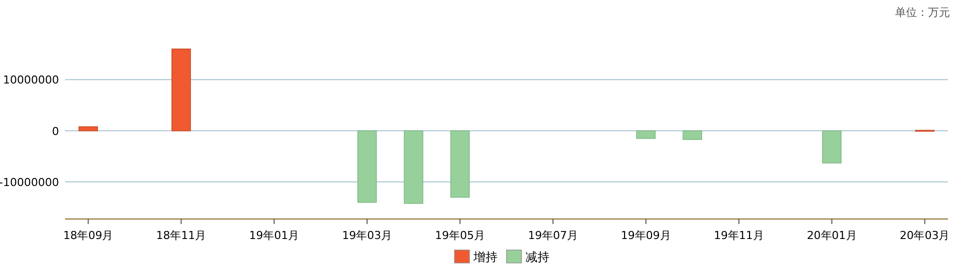  I want to click on x-tick-label: 19年01月, so click(274, 235).